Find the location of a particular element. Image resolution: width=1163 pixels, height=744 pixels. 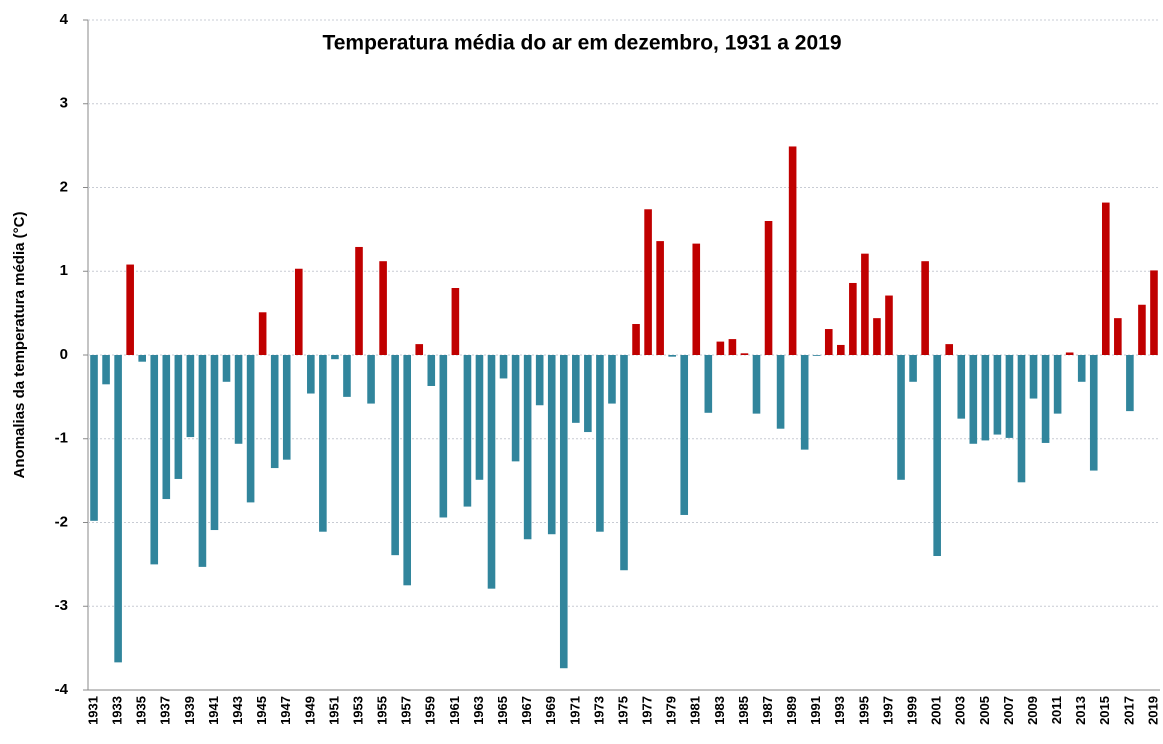

x-tick-label: 1957 is located at coordinates (406, 710).